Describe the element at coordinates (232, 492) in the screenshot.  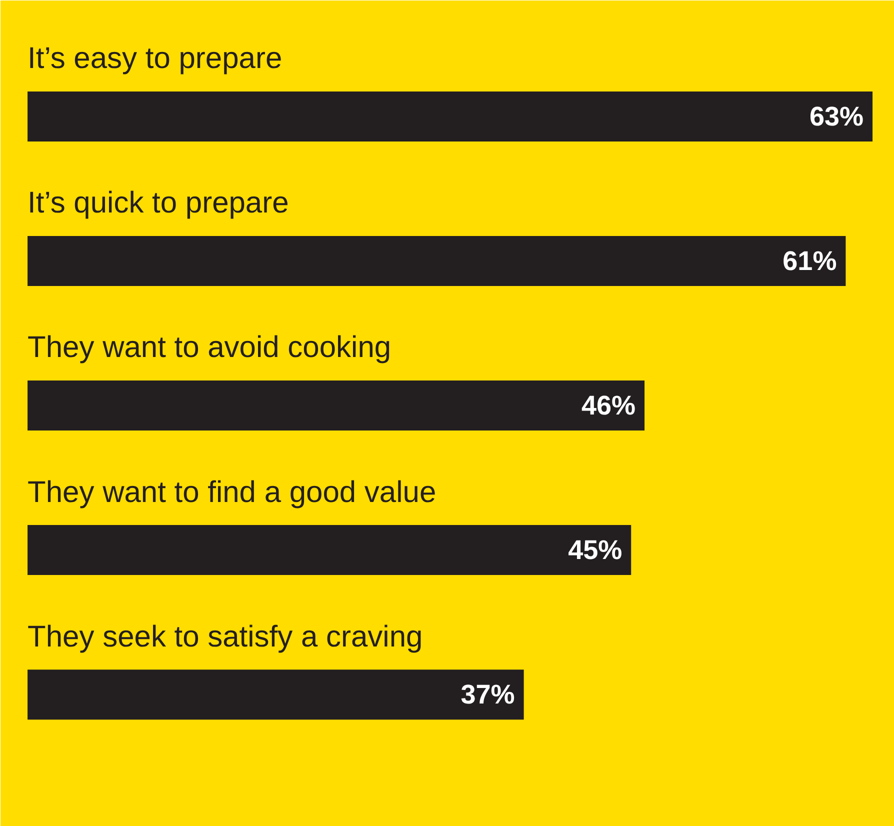
I see `y-tick-label: They want to find a good value` at that location.